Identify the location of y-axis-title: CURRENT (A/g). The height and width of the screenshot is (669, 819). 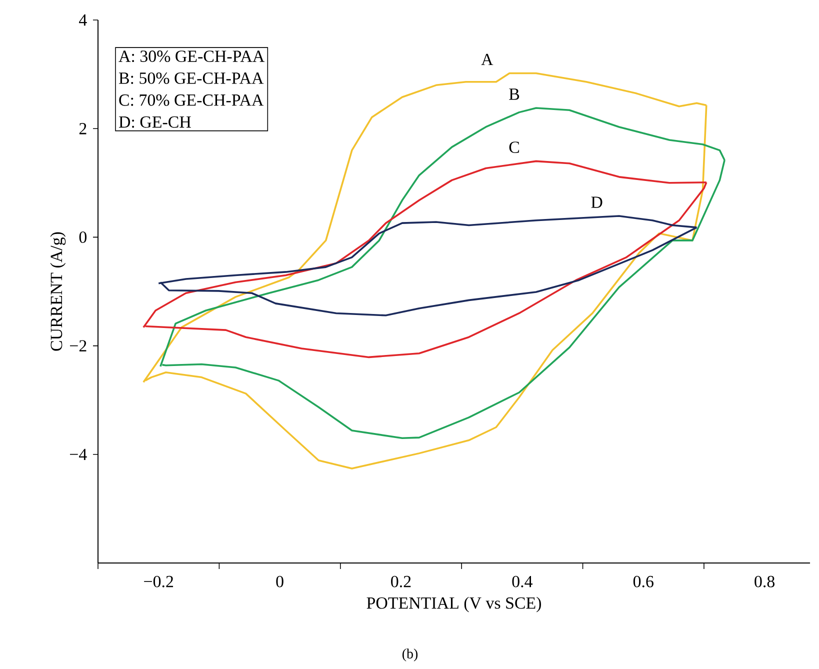
(58, 291).